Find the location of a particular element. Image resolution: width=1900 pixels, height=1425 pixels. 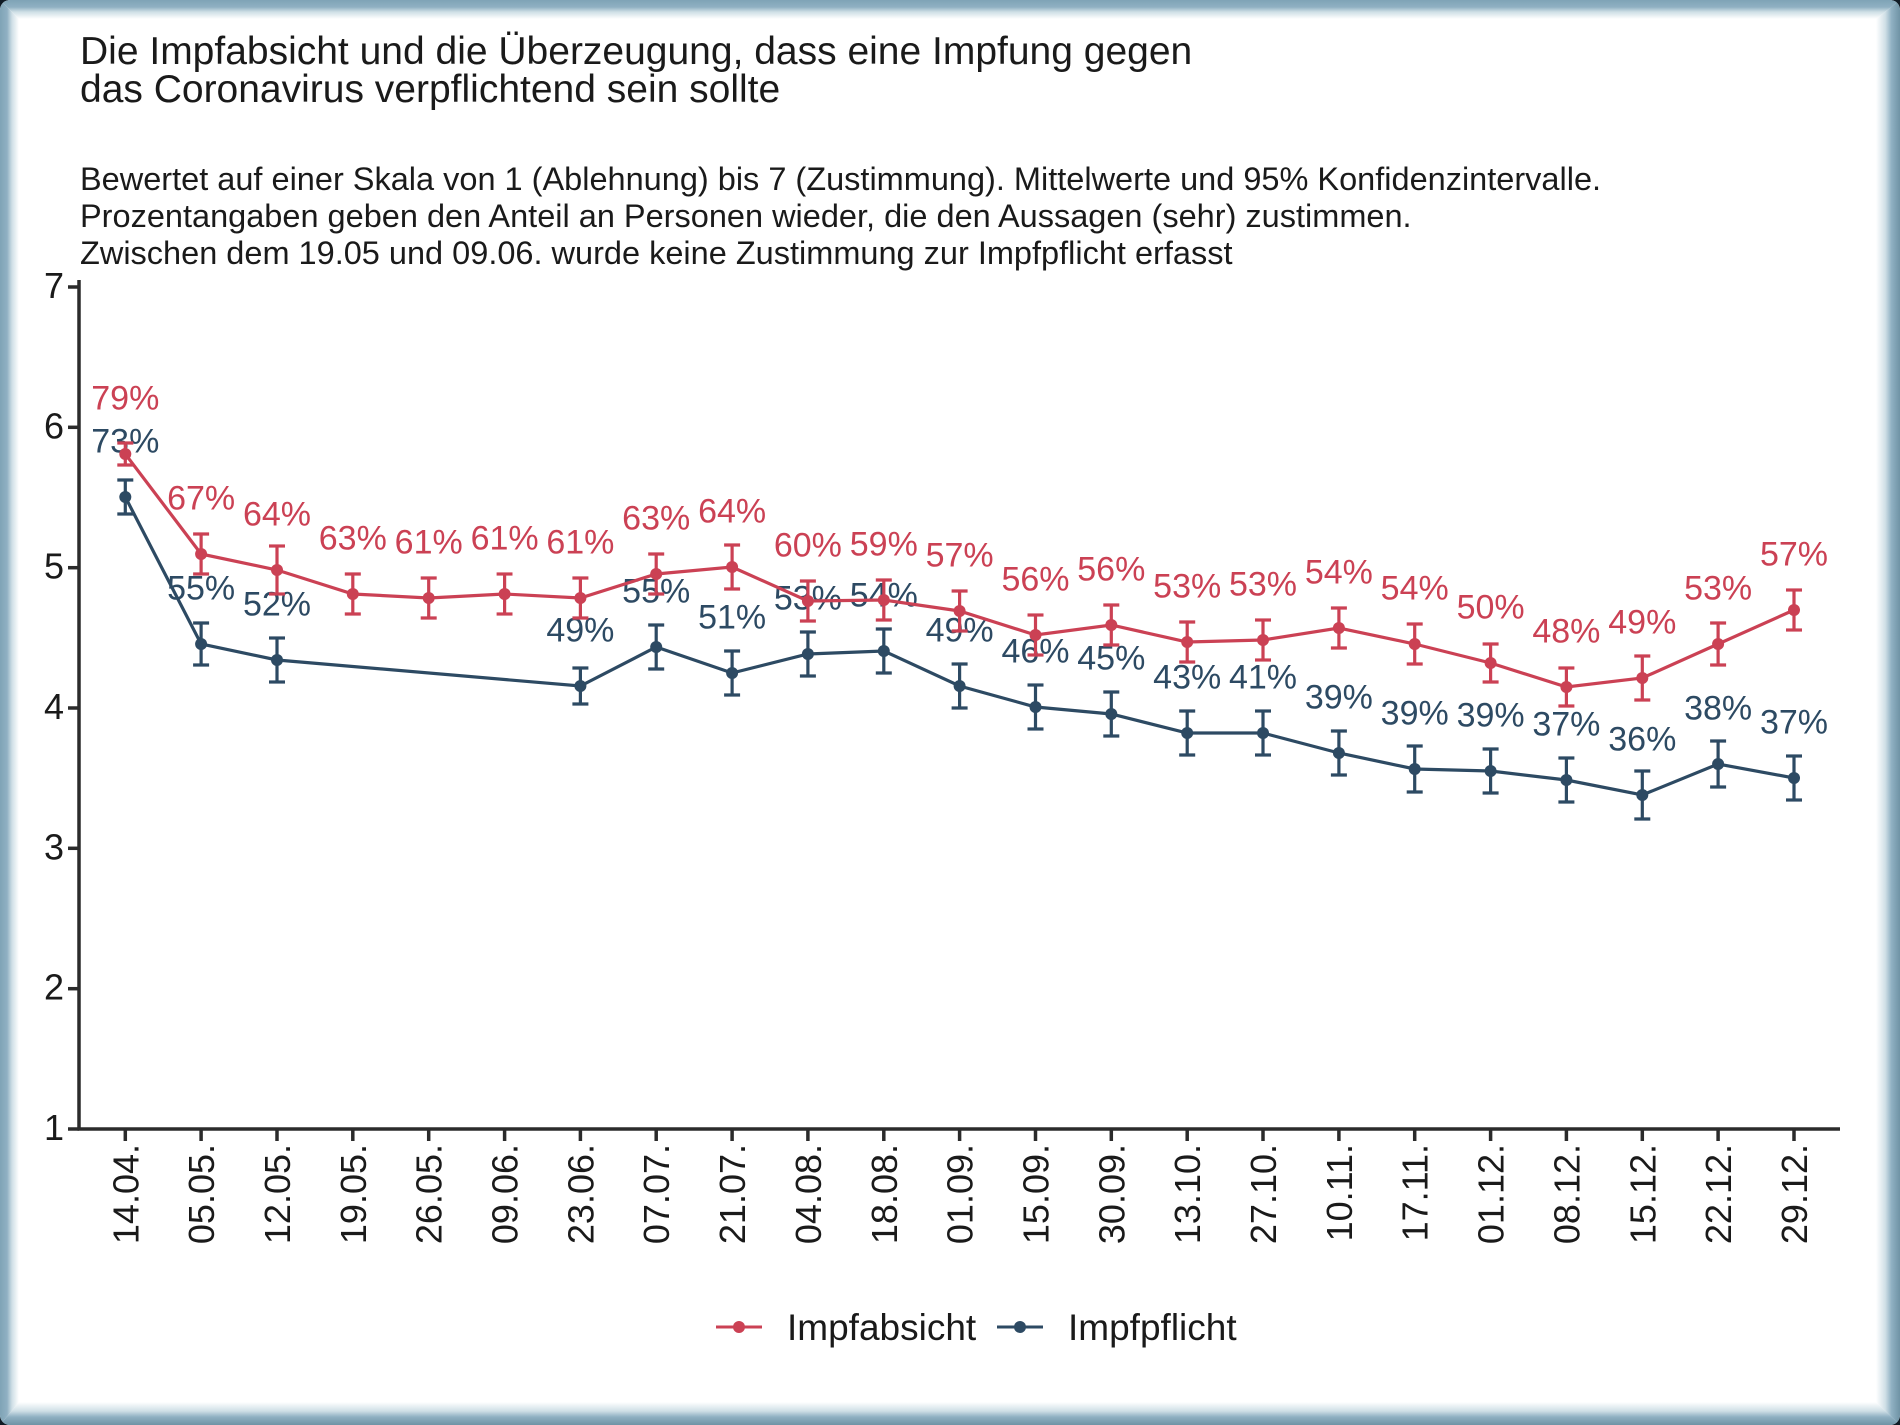

svg-text: 2 is located at coordinates (54, 987).